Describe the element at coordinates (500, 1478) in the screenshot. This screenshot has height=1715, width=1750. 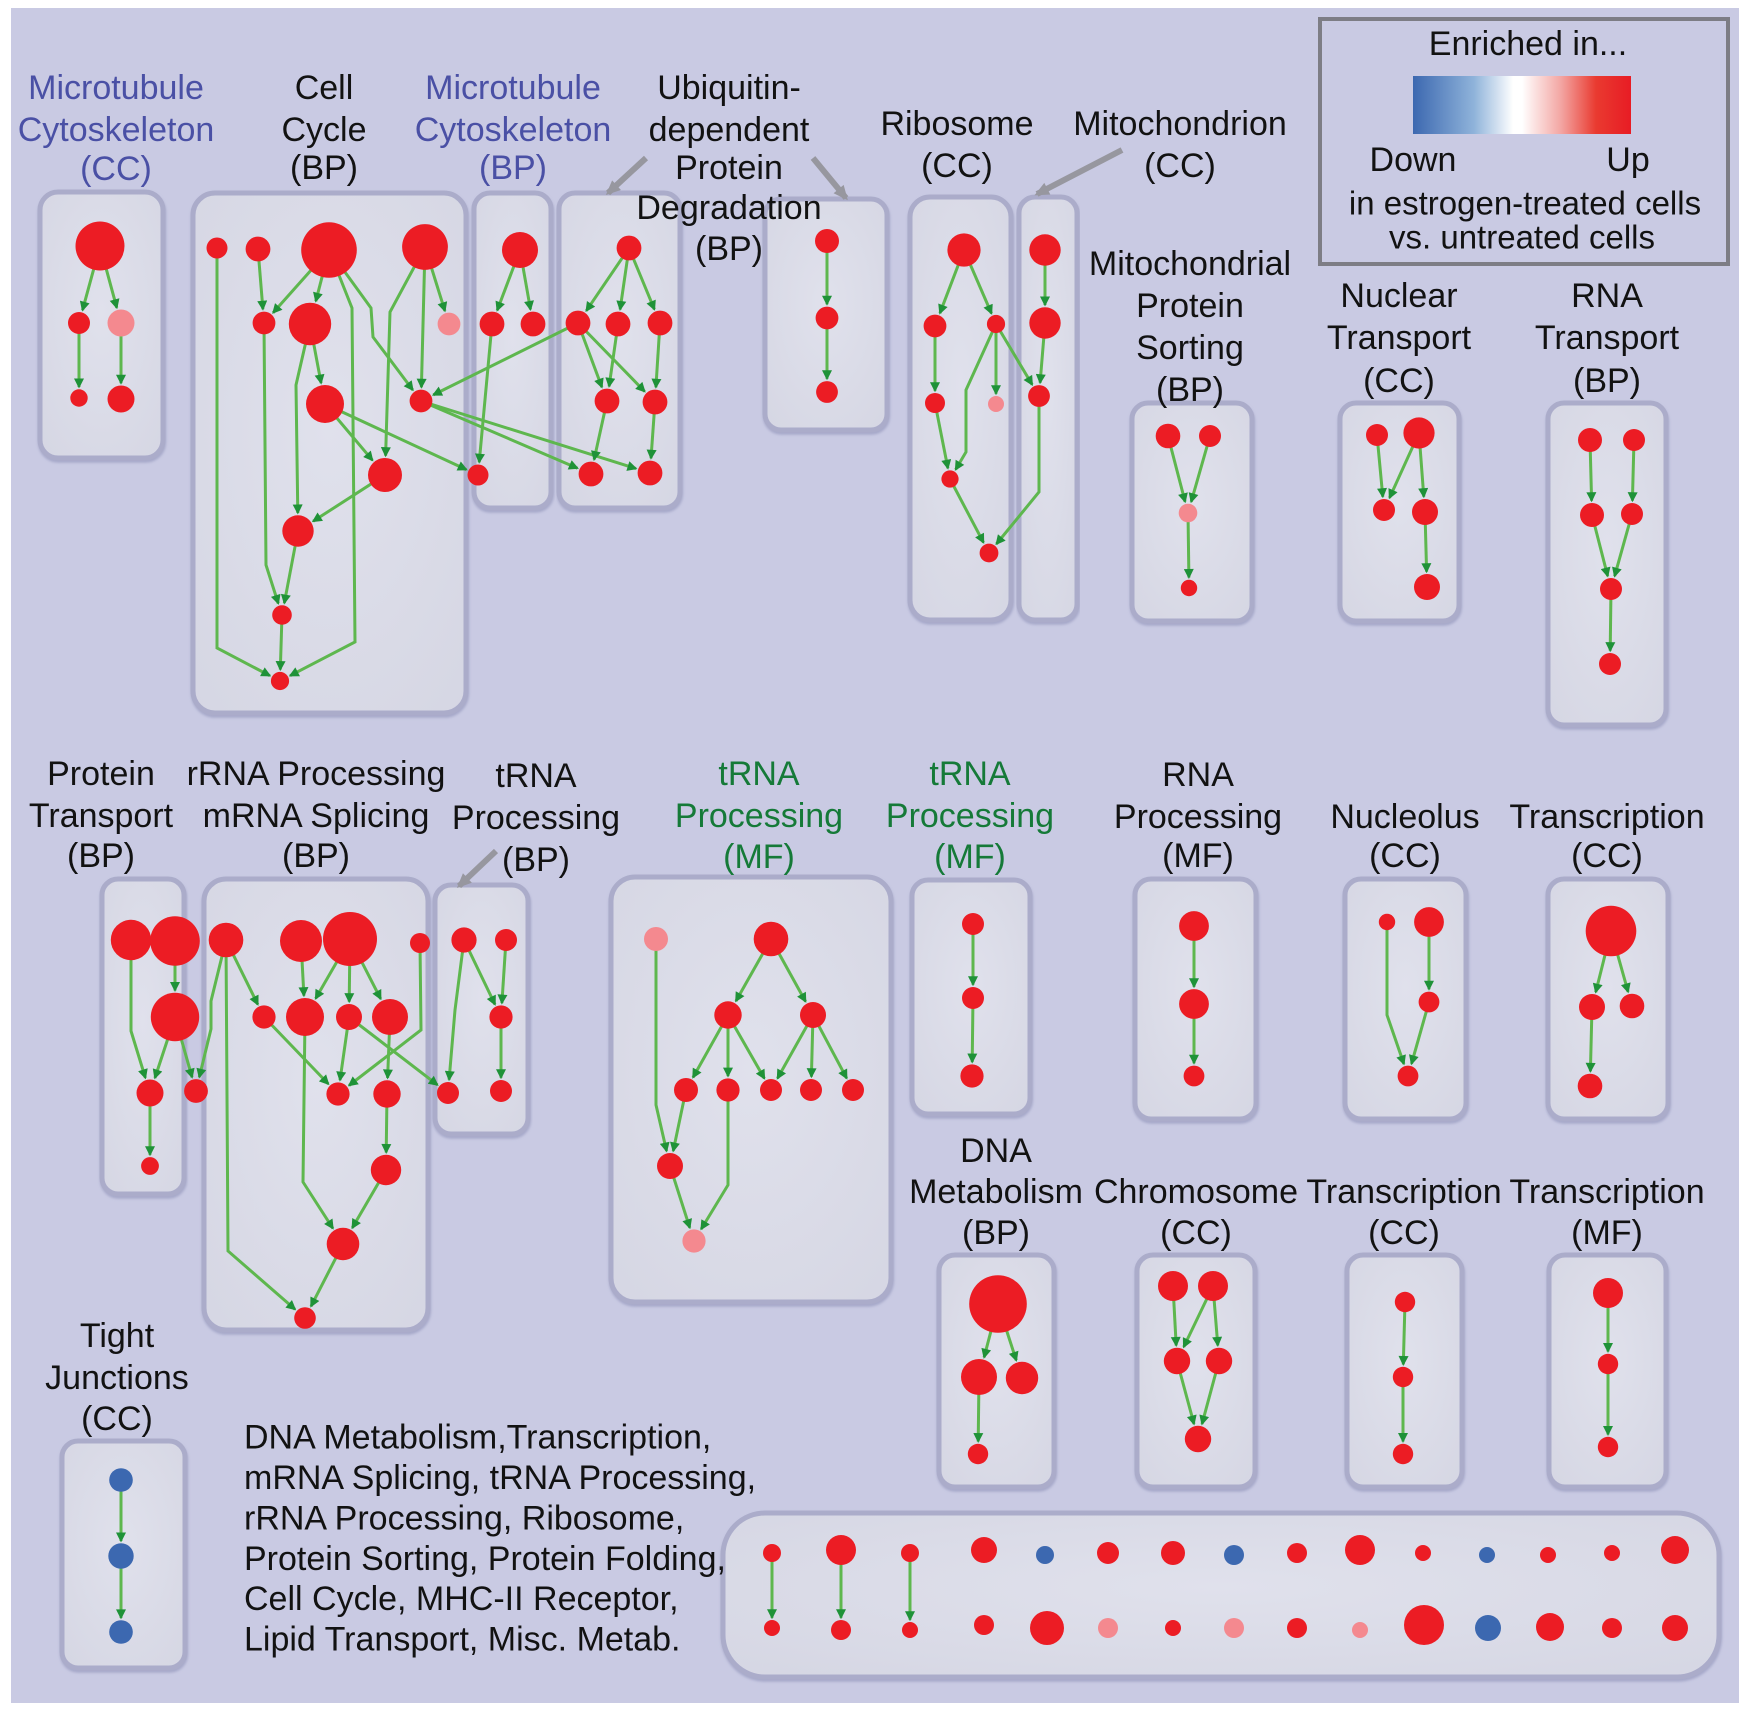
I see `svg-text:mRNA Splicing, tRNA Processing: mRNA Splicing, tRNA Processing,` at that location.